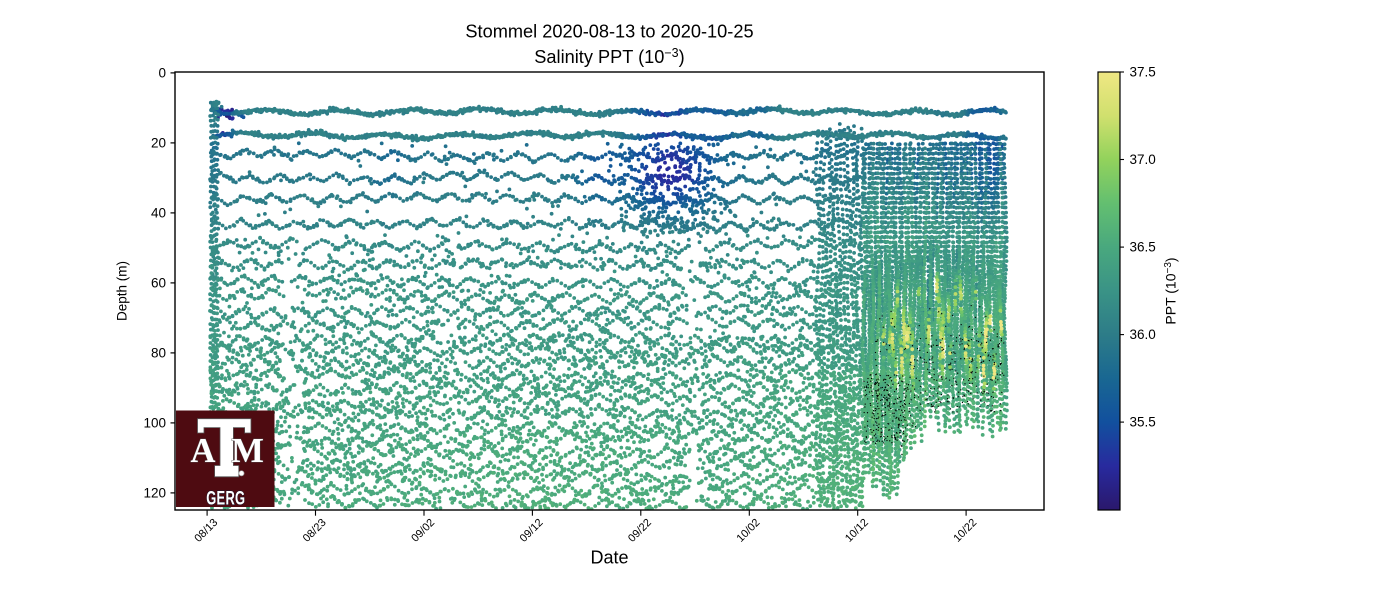 This screenshot has width=1400, height=600. I want to click on svg-text:Stommel 2020-08-13 to 2020-10-: Stommel 2020-08-13 to 2020-10-25, so click(609, 32).